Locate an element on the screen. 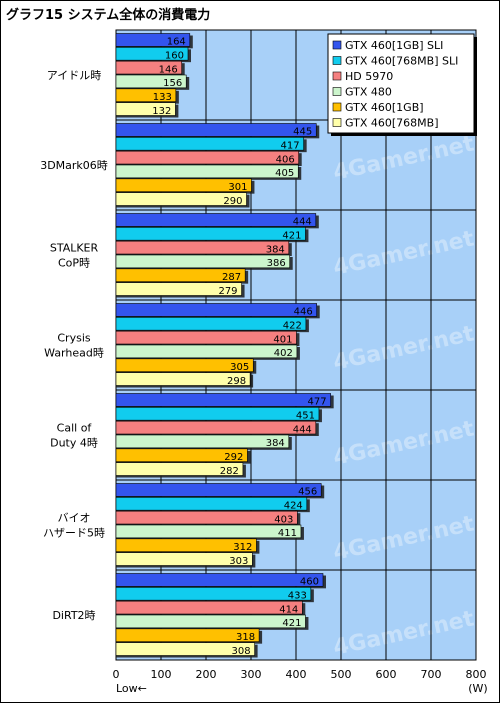  category-label: CoP時 is located at coordinates (74, 263).